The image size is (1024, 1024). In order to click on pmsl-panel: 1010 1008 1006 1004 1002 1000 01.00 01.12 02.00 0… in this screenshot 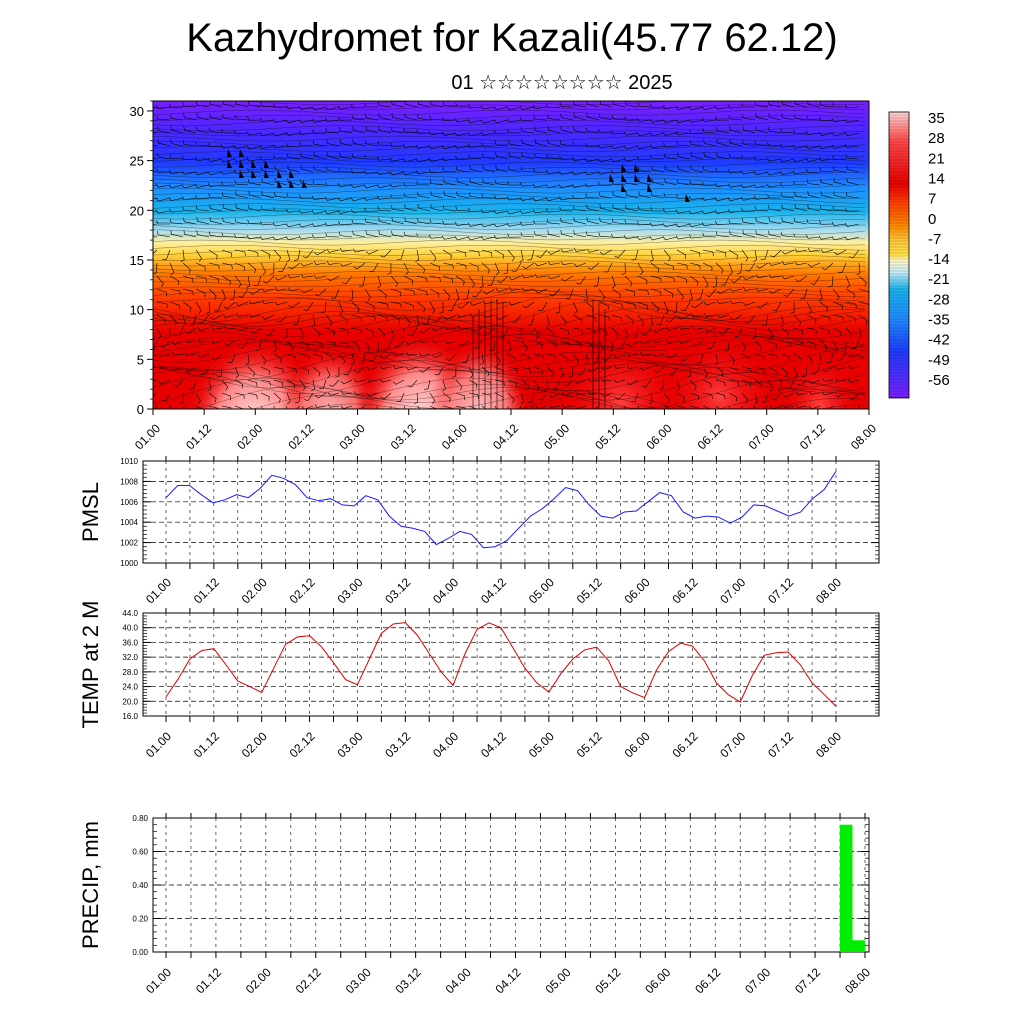, I will do `click(479, 531)`.